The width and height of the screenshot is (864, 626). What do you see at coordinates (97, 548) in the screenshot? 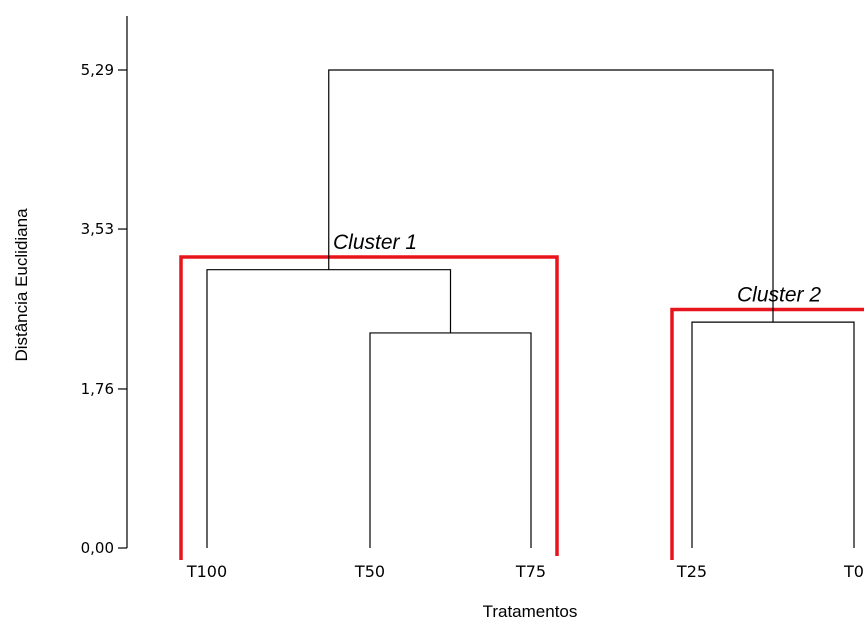
I see `y-tick-label: 0,00` at bounding box center [97, 548].